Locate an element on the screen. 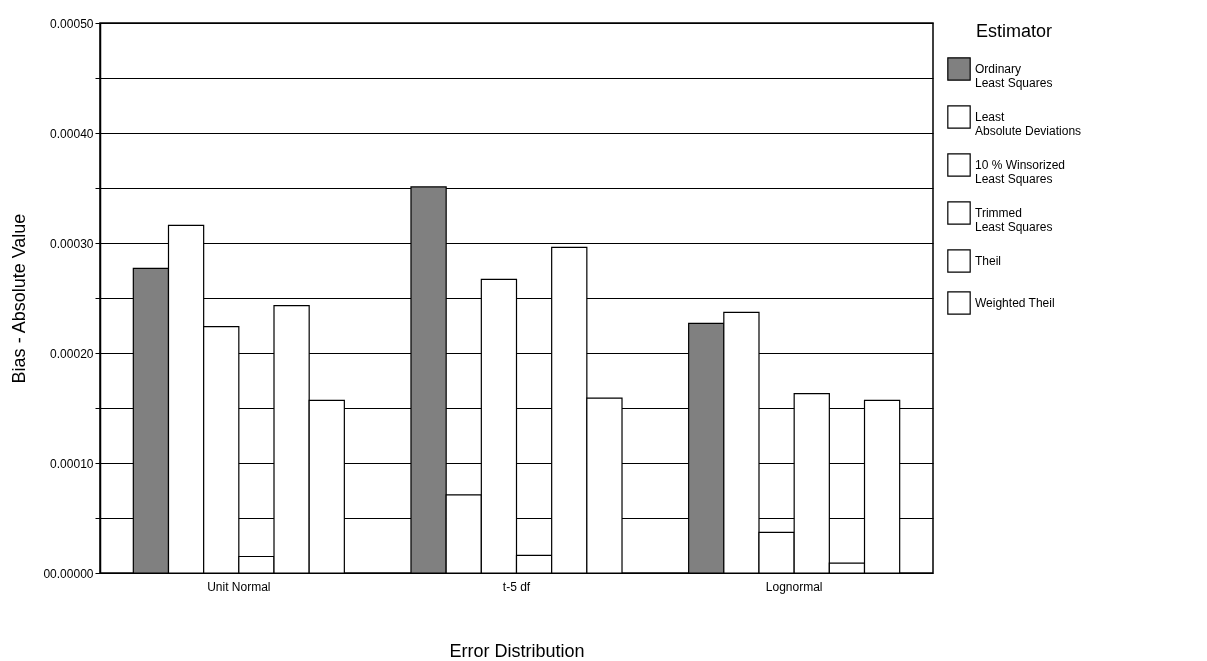 Image resolution: width=1207 pixels, height=661 pixels. legend-title: Estimator is located at coordinates (1014, 31).